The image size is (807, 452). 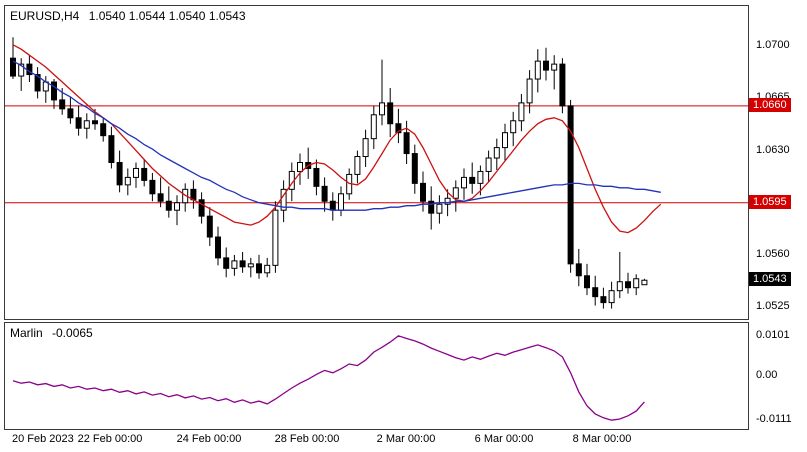 I want to click on hline-price-tag: 1.0595, so click(x=770, y=202).